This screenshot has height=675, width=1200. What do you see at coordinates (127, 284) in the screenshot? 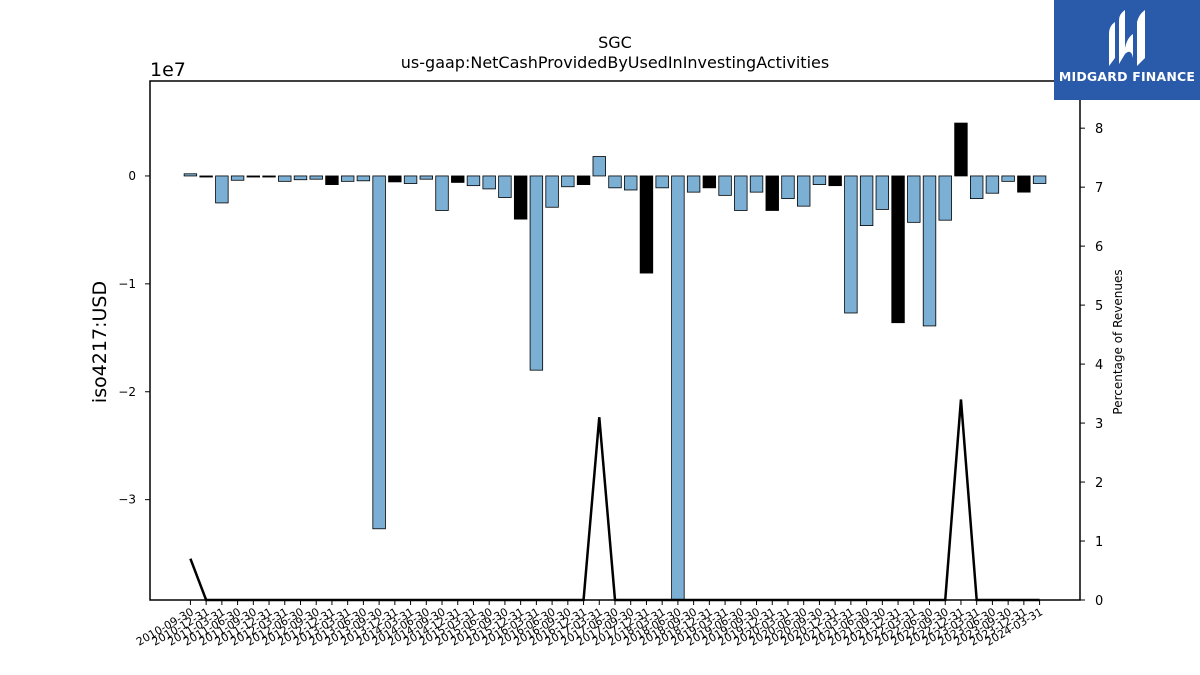
I see `y-tick-label: −1` at bounding box center [127, 284].